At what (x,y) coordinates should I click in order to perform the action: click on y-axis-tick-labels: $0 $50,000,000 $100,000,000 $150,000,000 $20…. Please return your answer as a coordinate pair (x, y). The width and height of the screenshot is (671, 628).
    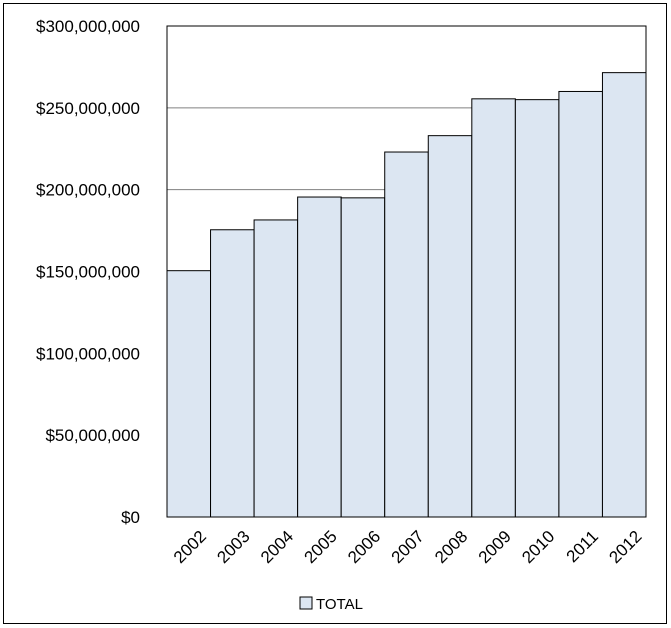
    Looking at the image, I should click on (88, 272).